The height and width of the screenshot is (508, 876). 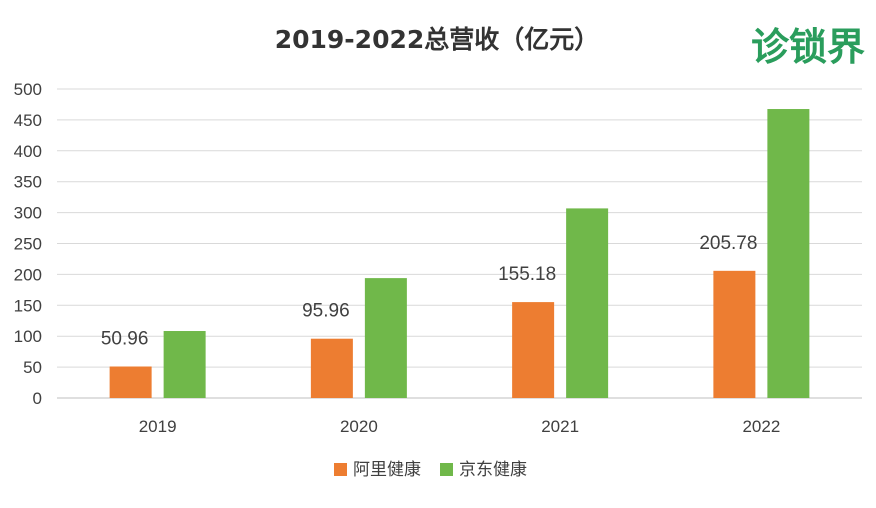 I want to click on y-tick-label: 450, so click(x=28, y=120).